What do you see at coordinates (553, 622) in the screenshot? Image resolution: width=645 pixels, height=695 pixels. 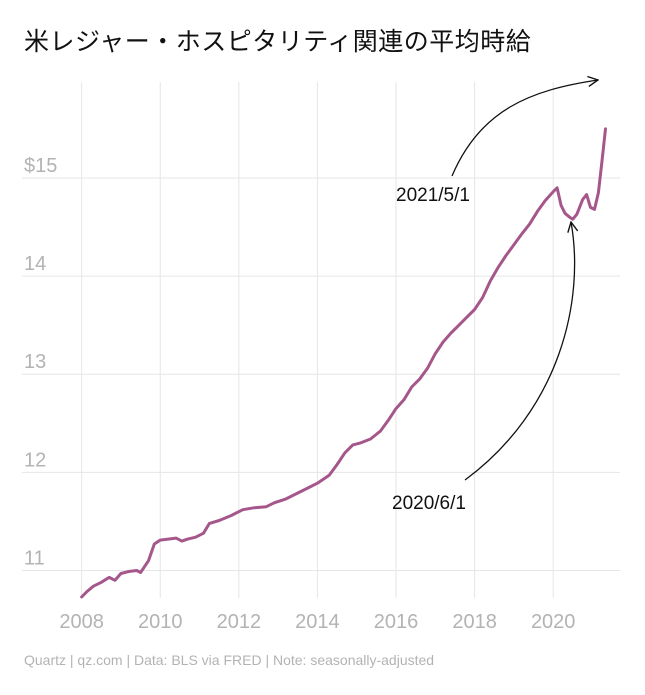 I see `x-tick-label-2020: 2020` at bounding box center [553, 622].